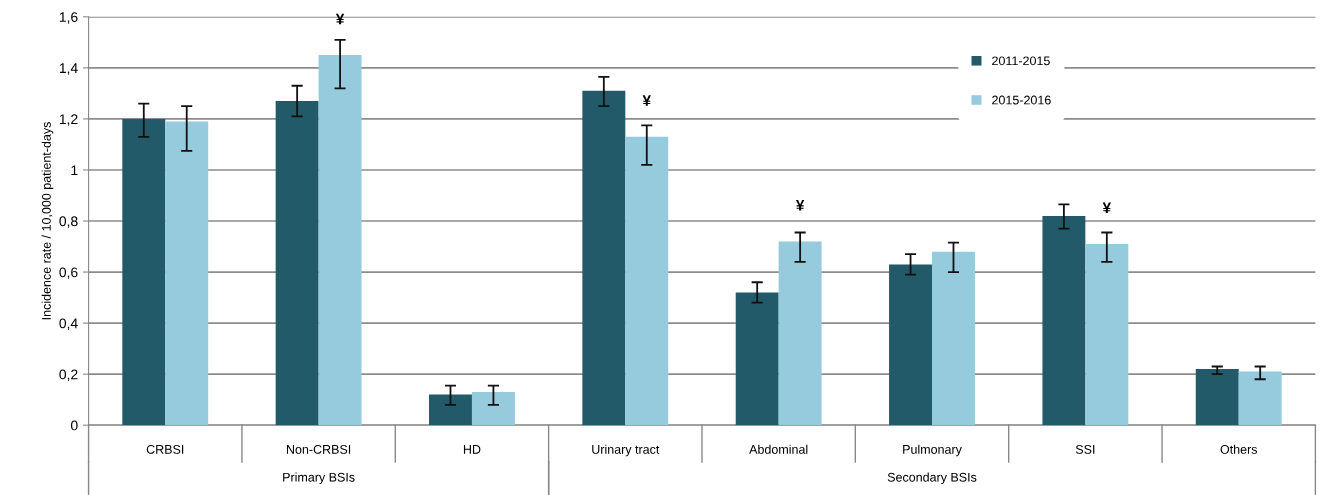  Describe the element at coordinates (1239, 449) in the screenshot. I see `x-tick-label: Others` at that location.